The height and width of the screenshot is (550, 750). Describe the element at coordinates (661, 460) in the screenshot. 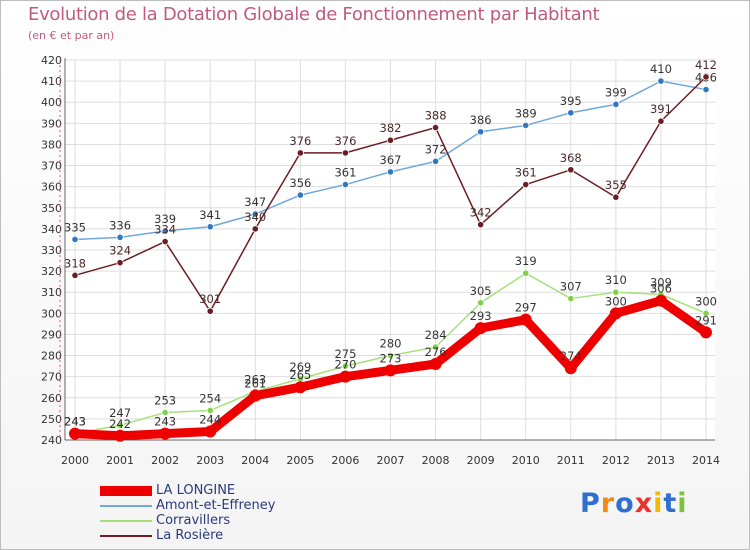

I see `x-tick-label: 2013` at that location.